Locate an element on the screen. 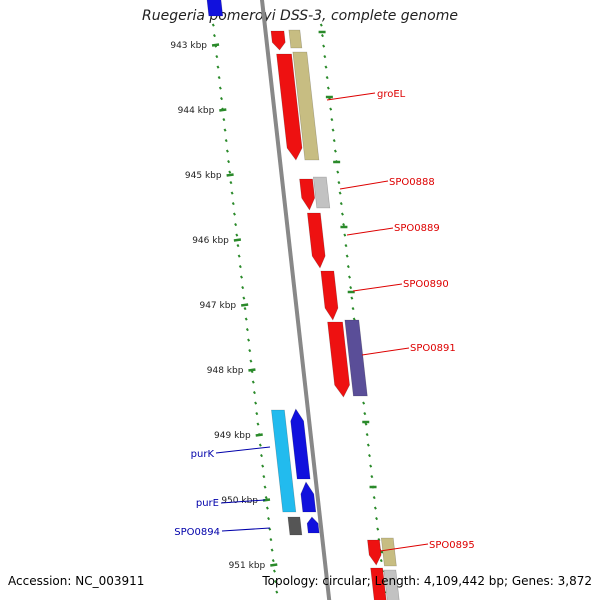  gene-label: SPO0894 is located at coordinates (197, 532).